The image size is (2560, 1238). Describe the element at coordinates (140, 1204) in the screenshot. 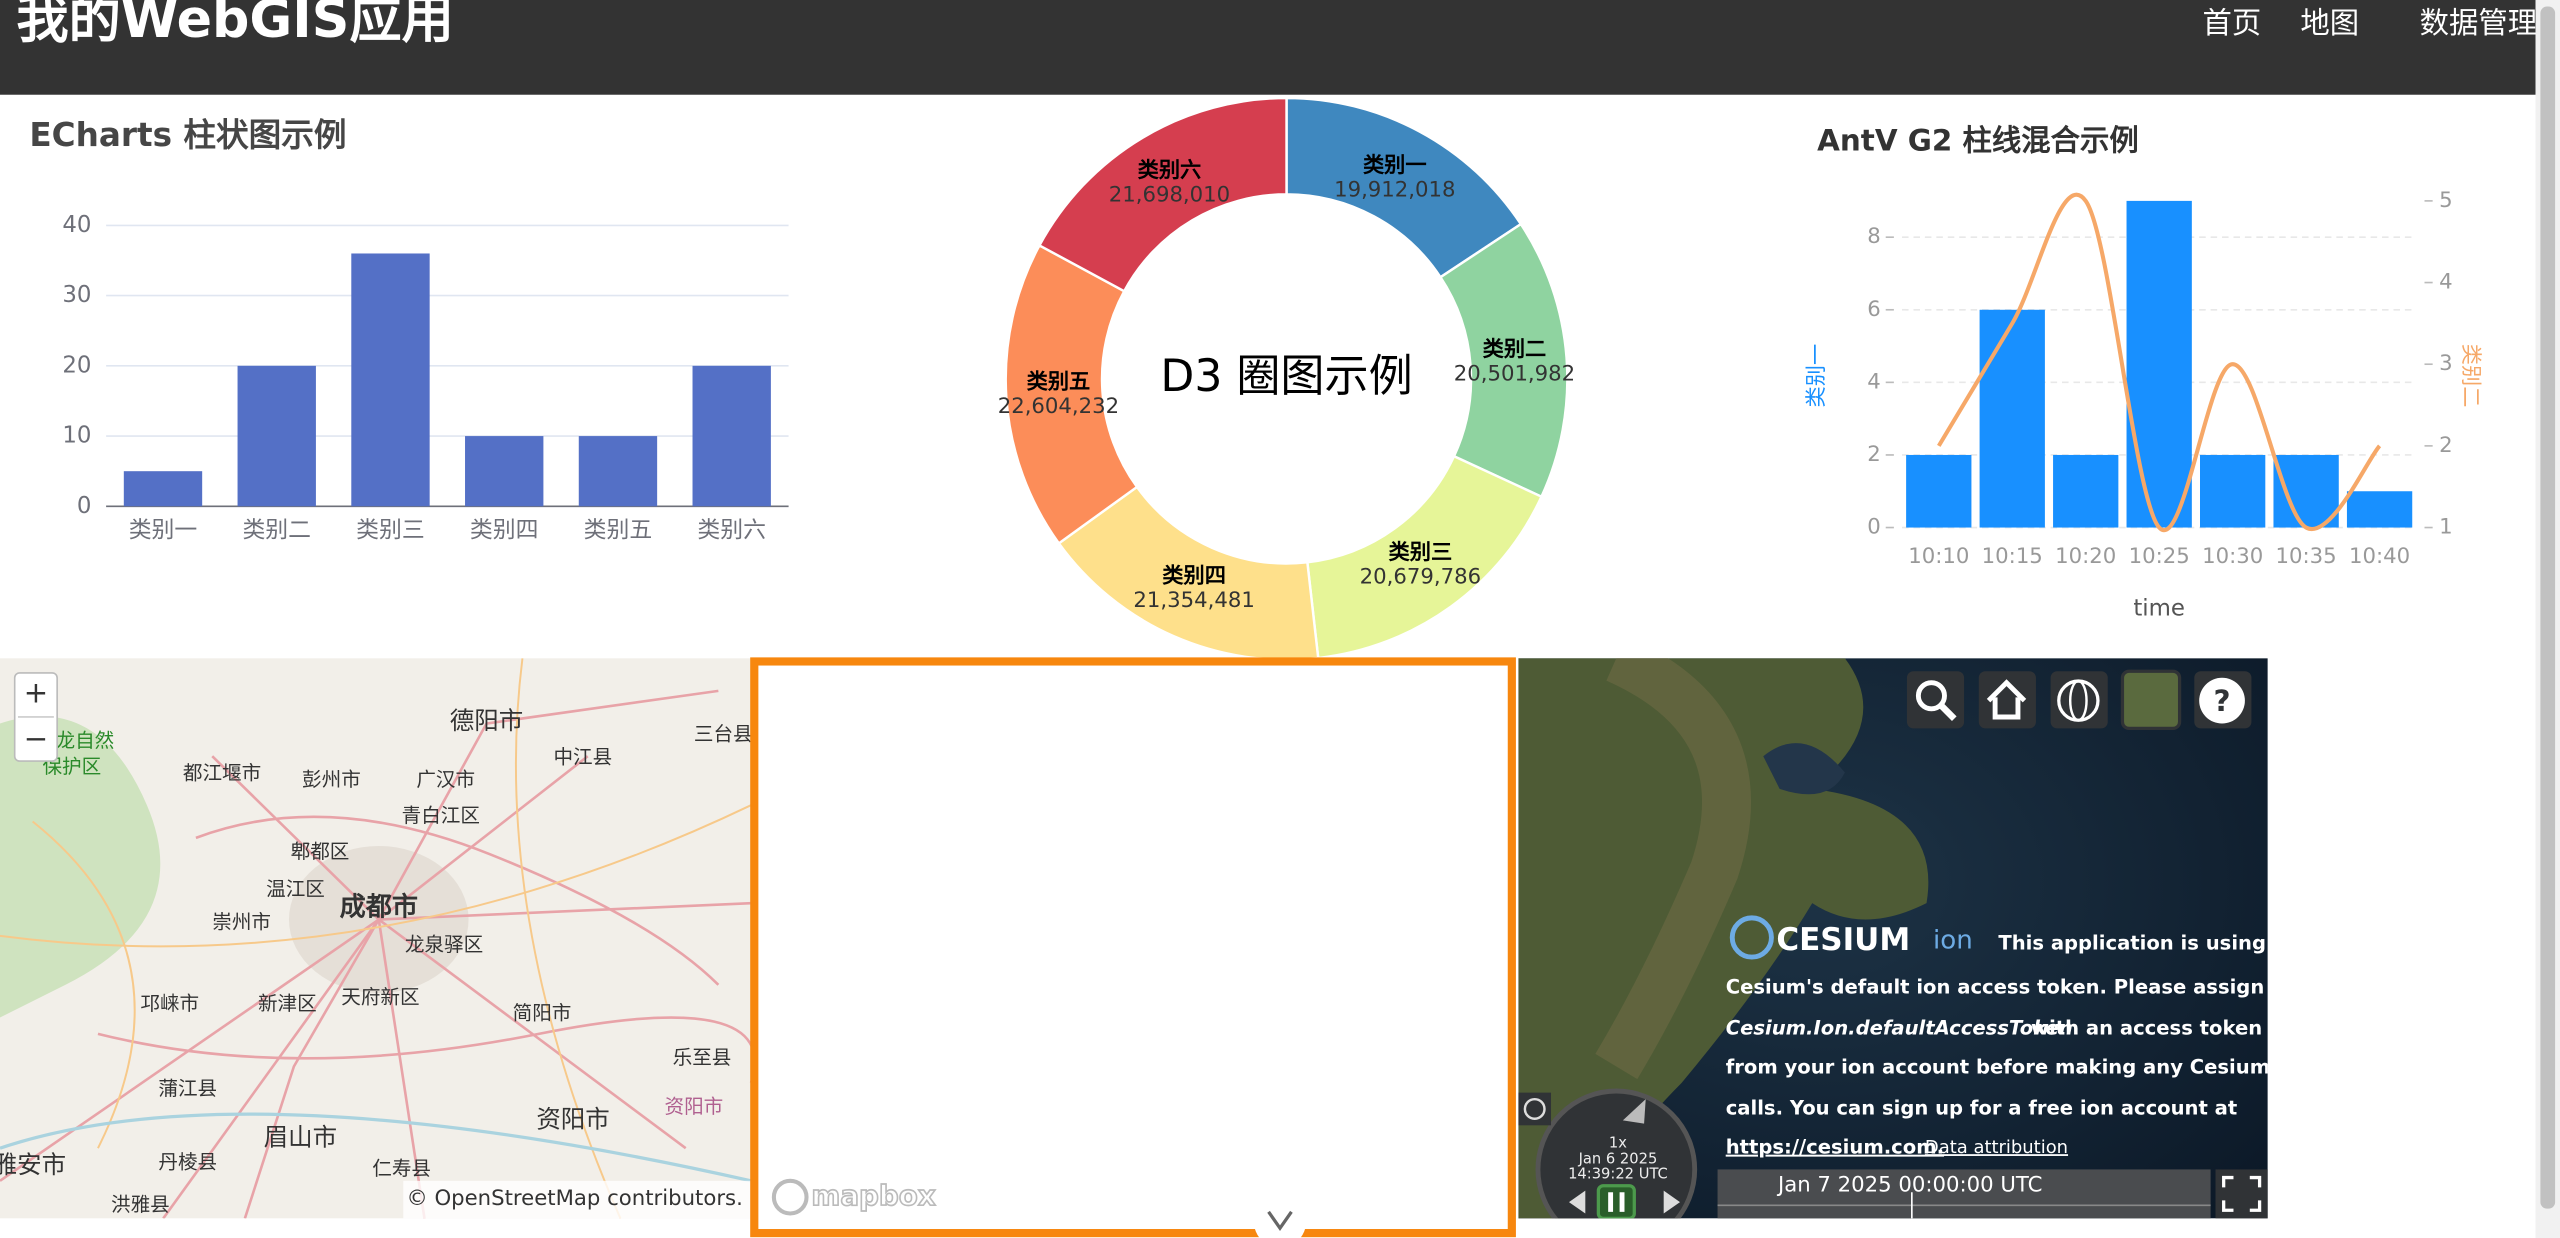

I see `place-label: 洪雅县` at that location.